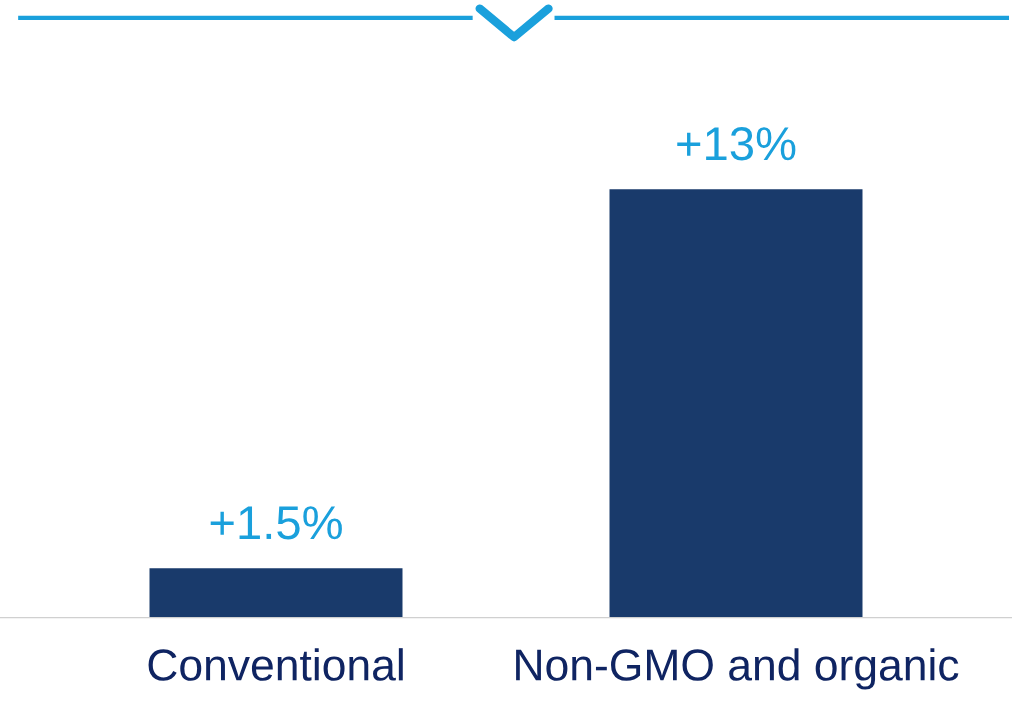 The width and height of the screenshot is (1012, 714). What do you see at coordinates (737, 669) in the screenshot?
I see `x-tick-label: Non-GMO and organic` at bounding box center [737, 669].